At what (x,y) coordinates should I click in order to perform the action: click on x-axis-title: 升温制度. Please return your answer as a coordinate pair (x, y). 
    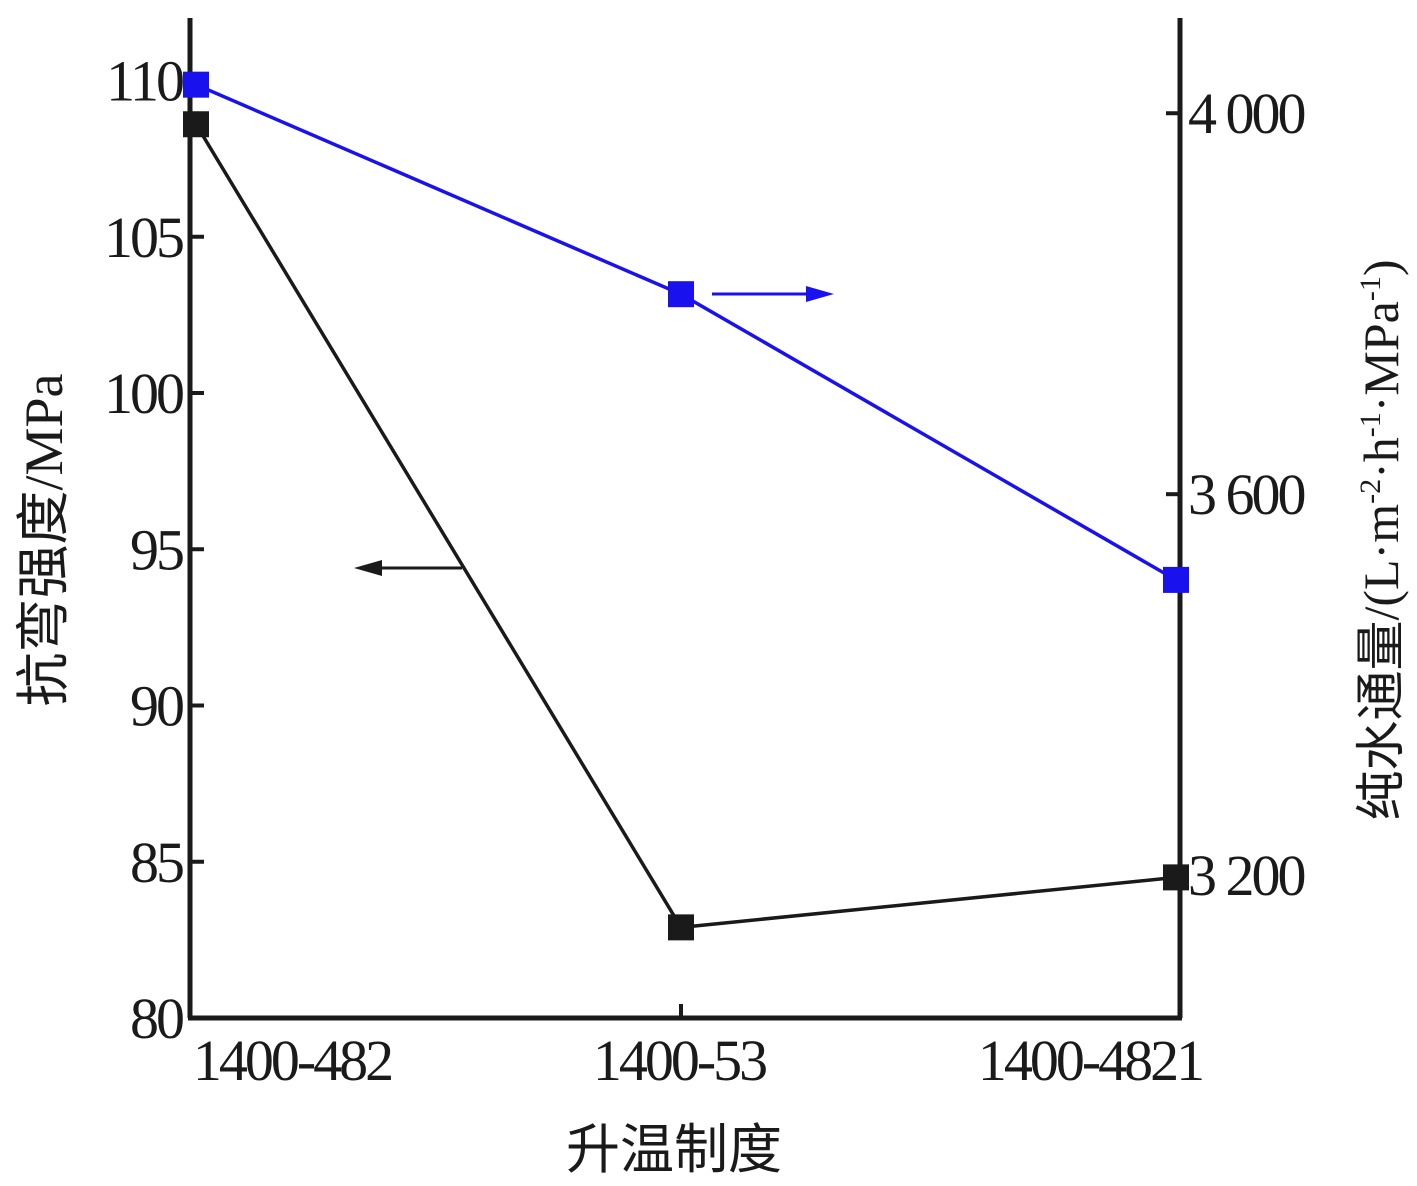
    Looking at the image, I should click on (674, 1150).